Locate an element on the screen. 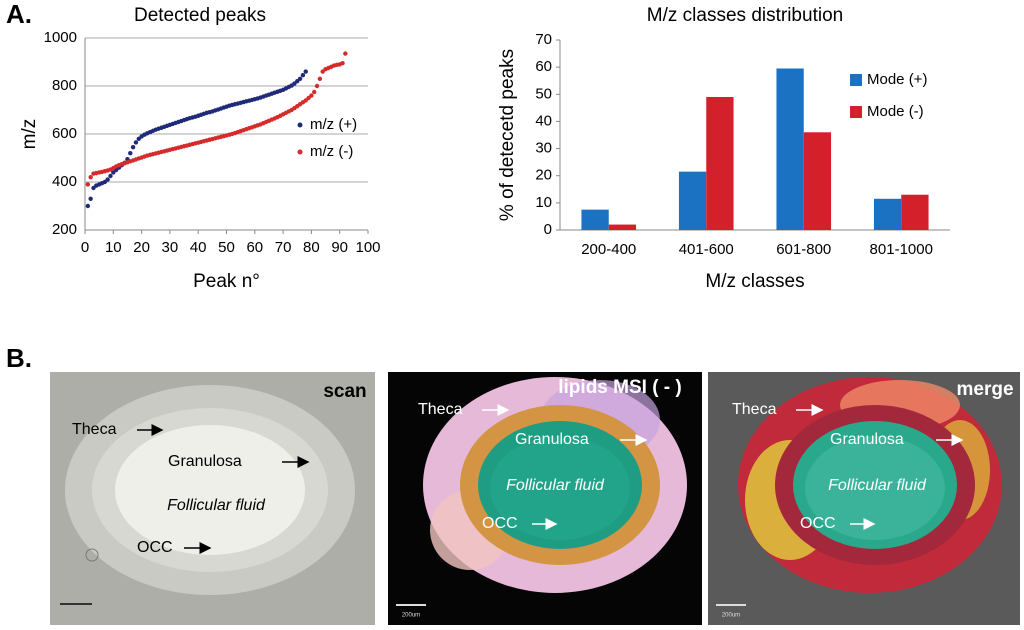 The image size is (1024, 630). image-title: merge is located at coordinates (984, 389).